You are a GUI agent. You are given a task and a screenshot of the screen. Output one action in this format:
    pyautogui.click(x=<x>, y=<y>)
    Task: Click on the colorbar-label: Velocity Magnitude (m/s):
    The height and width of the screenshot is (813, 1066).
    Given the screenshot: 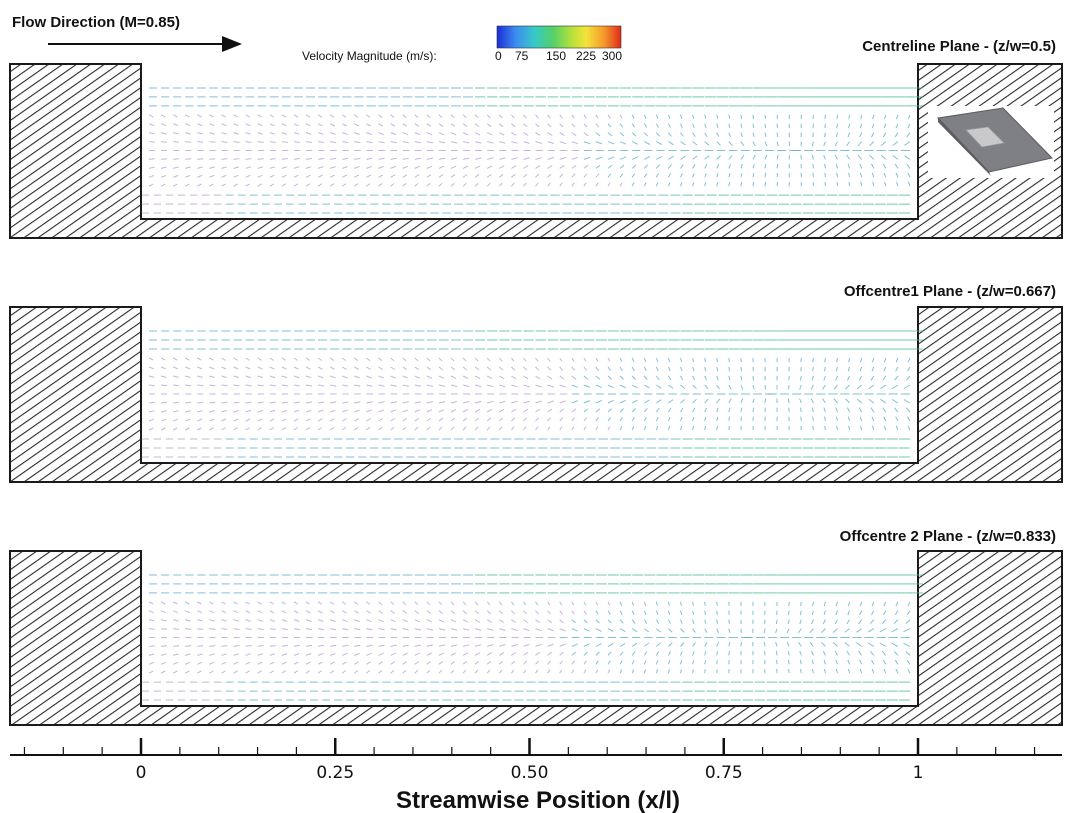 What is the action you would take?
    pyautogui.click(x=369, y=56)
    